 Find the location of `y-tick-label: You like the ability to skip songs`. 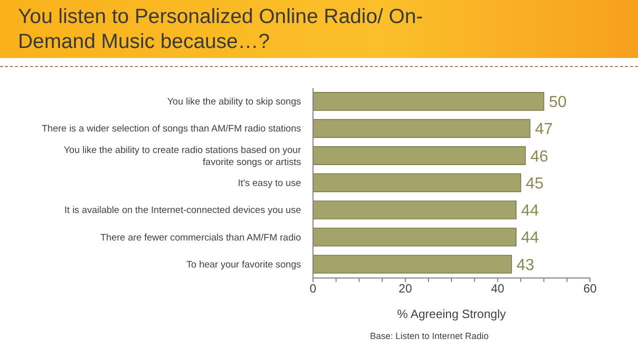

y-tick-label: You like the ability to skip songs is located at coordinates (234, 102).